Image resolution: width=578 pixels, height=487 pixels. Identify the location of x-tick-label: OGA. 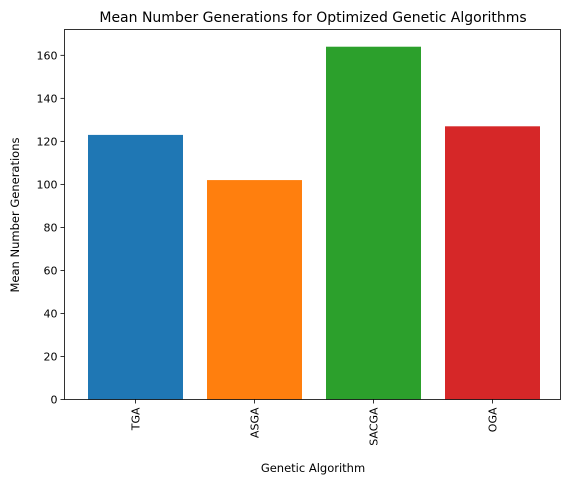
(493, 419).